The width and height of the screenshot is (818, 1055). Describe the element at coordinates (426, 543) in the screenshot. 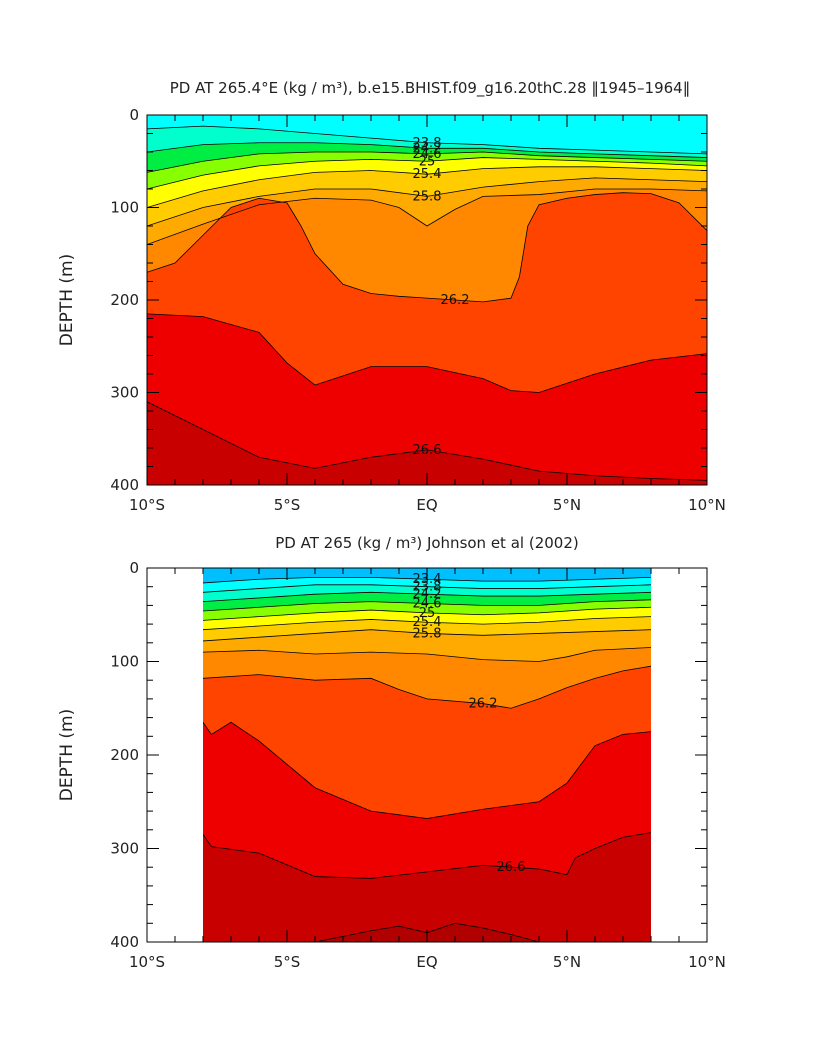

I see `chart-title: PD AT 265 (kg / m³) Johnson et al (2002)` at that location.